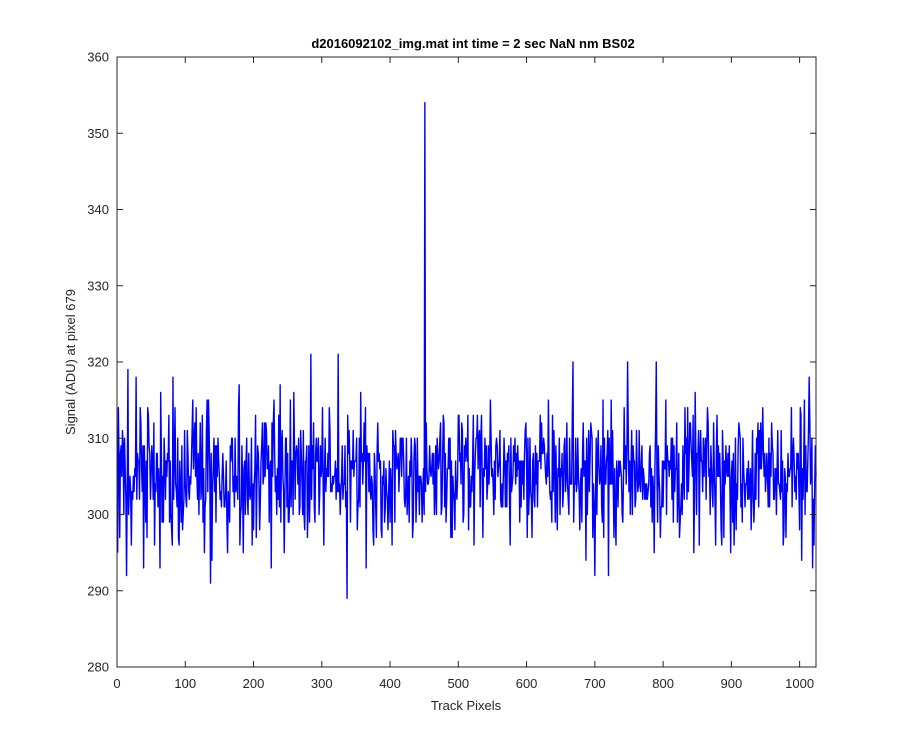  What do you see at coordinates (663, 683) in the screenshot?
I see `x-tick-label: 800` at bounding box center [663, 683].